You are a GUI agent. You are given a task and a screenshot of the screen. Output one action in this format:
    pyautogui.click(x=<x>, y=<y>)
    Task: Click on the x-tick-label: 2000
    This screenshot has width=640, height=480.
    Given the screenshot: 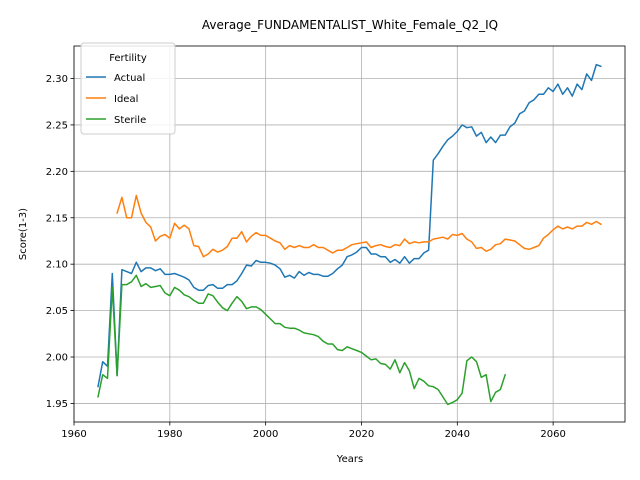 What is the action you would take?
    pyautogui.click(x=265, y=434)
    